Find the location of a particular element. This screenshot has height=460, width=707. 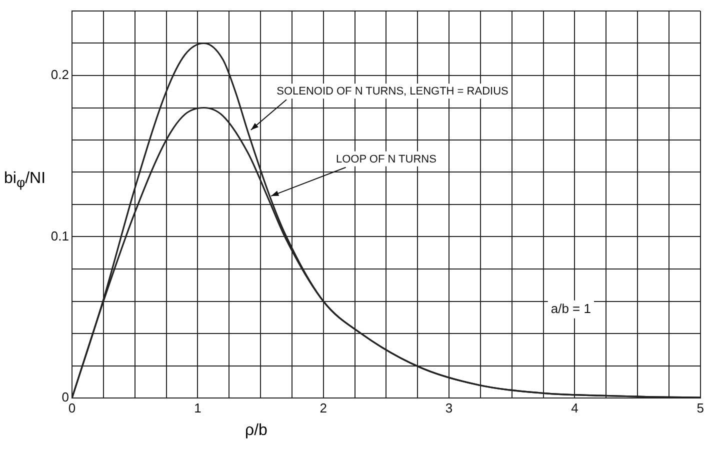

x-tick-label: 4 is located at coordinates (574, 408).